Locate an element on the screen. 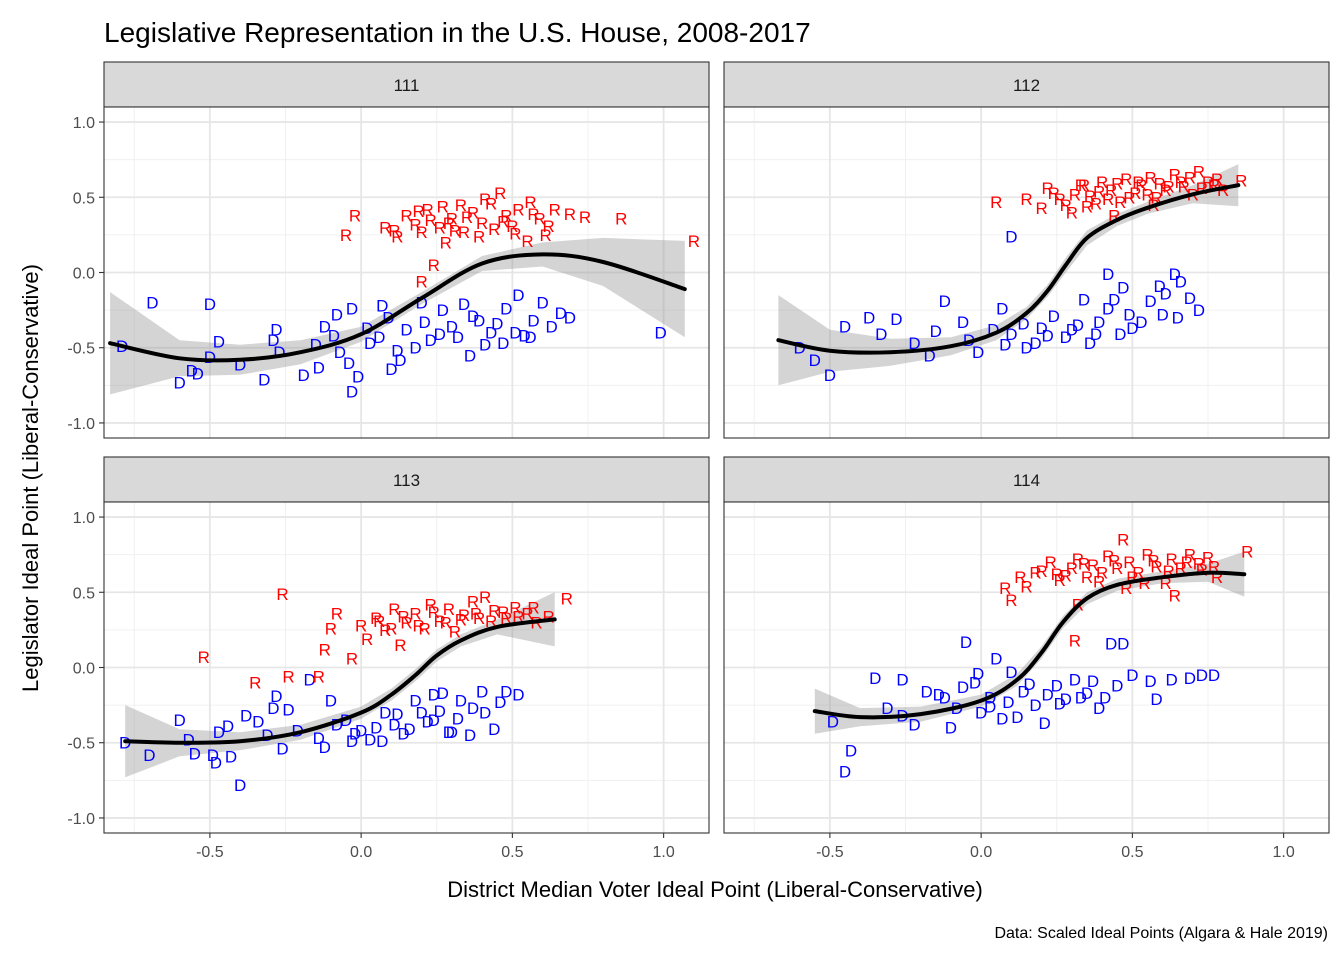 Image resolution: width=1344 pixels, height=960 pixels. x-tick-label: 0.0 is located at coordinates (981, 852).